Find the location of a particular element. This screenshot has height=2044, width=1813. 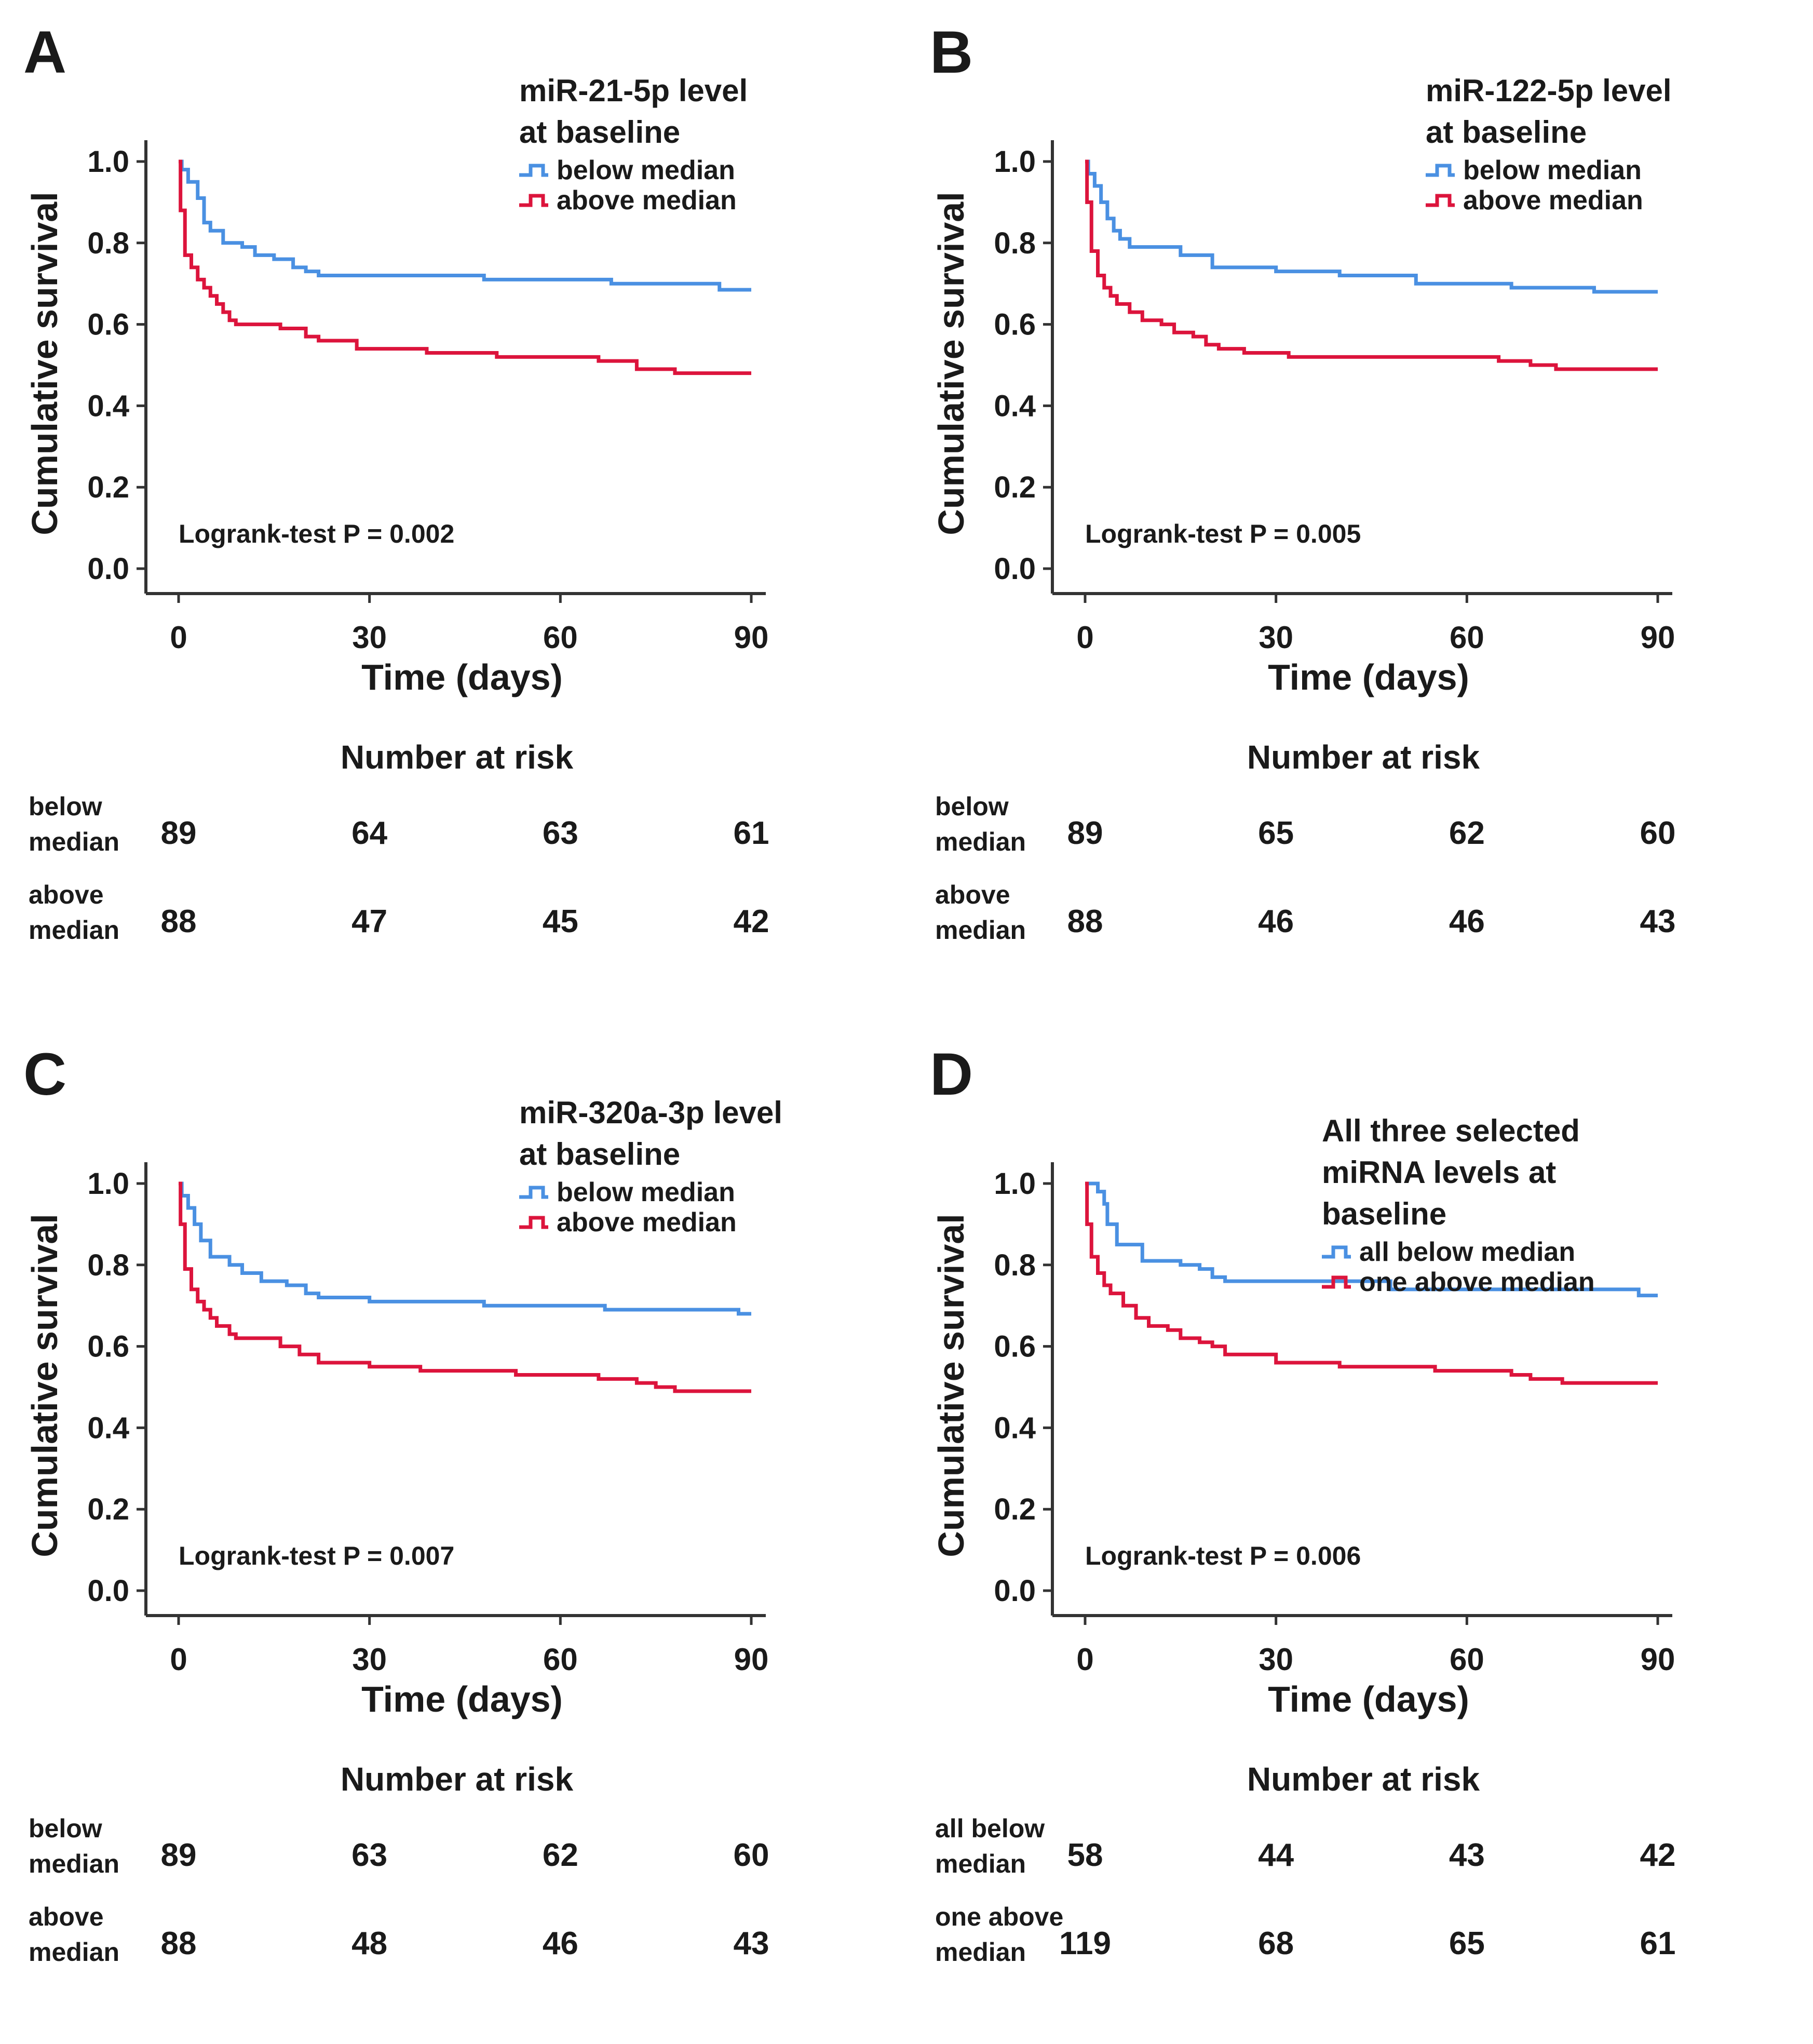

risk-count: 68 is located at coordinates (1276, 1943).